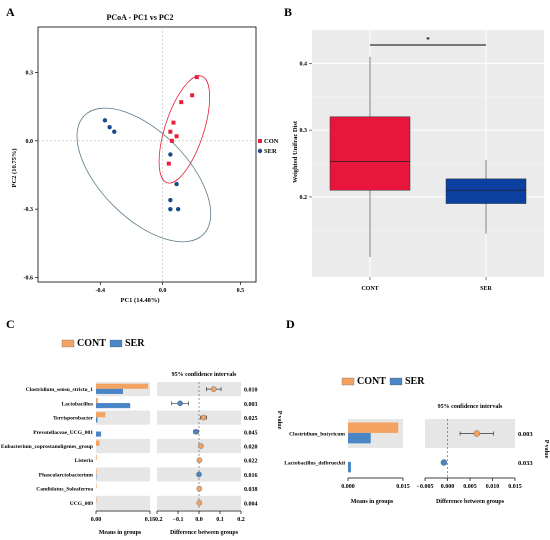 Image resolution: width=550 pixels, height=540 pixels. I want to click on taxon-label: Listeria, so click(84, 461).